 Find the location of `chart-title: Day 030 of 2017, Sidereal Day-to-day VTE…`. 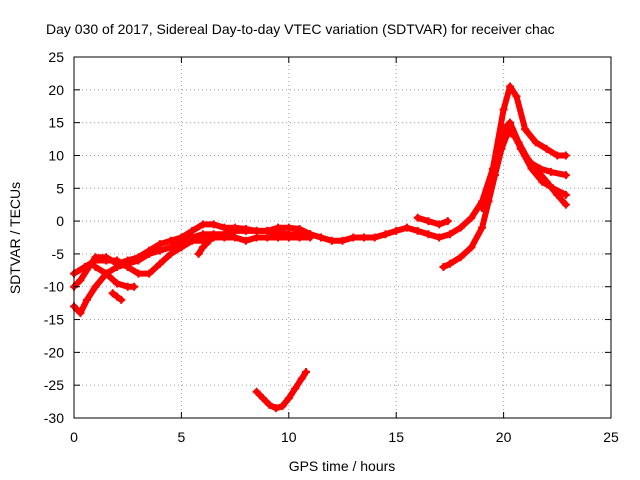

chart-title: Day 030 of 2017, Sidereal Day-to-day VTE… is located at coordinates (300, 29).